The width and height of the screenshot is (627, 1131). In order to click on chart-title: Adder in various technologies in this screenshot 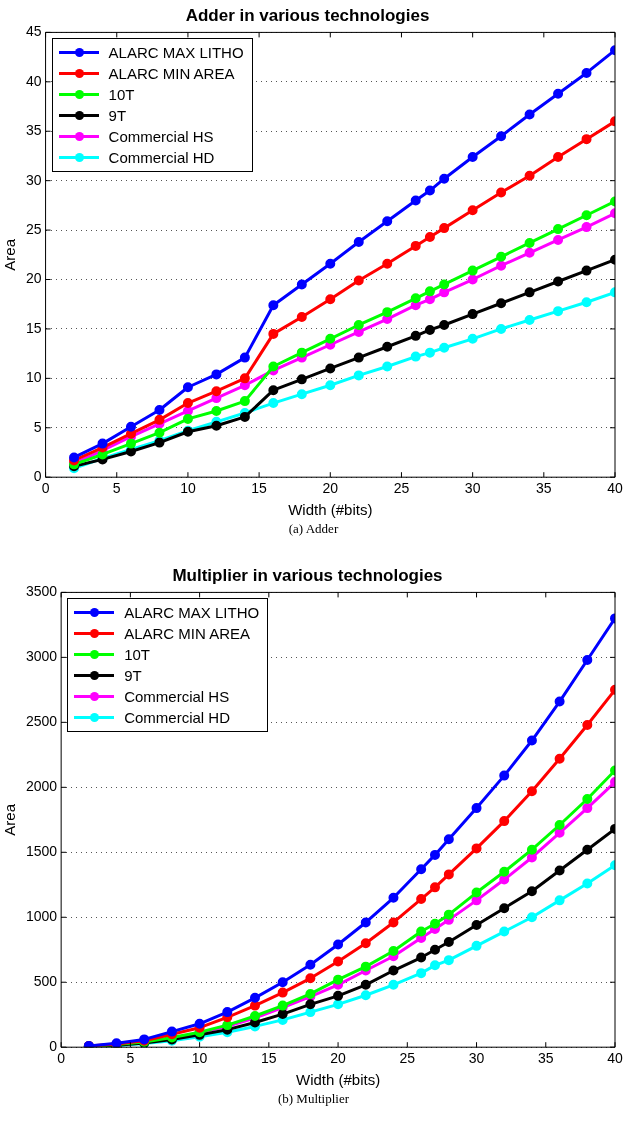, I will do `click(307, 15)`.